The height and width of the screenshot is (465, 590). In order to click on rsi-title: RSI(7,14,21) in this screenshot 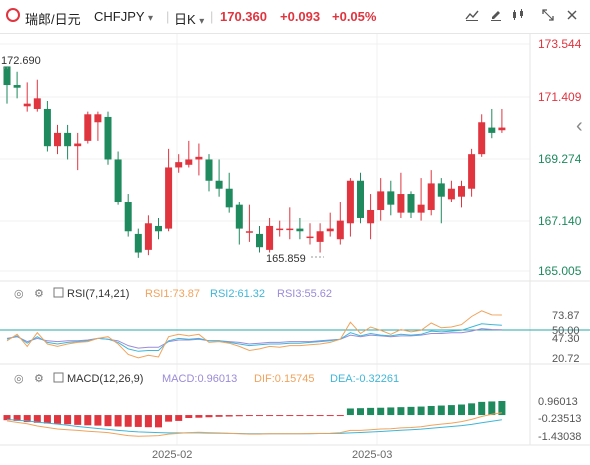, I will do `click(98, 294)`.